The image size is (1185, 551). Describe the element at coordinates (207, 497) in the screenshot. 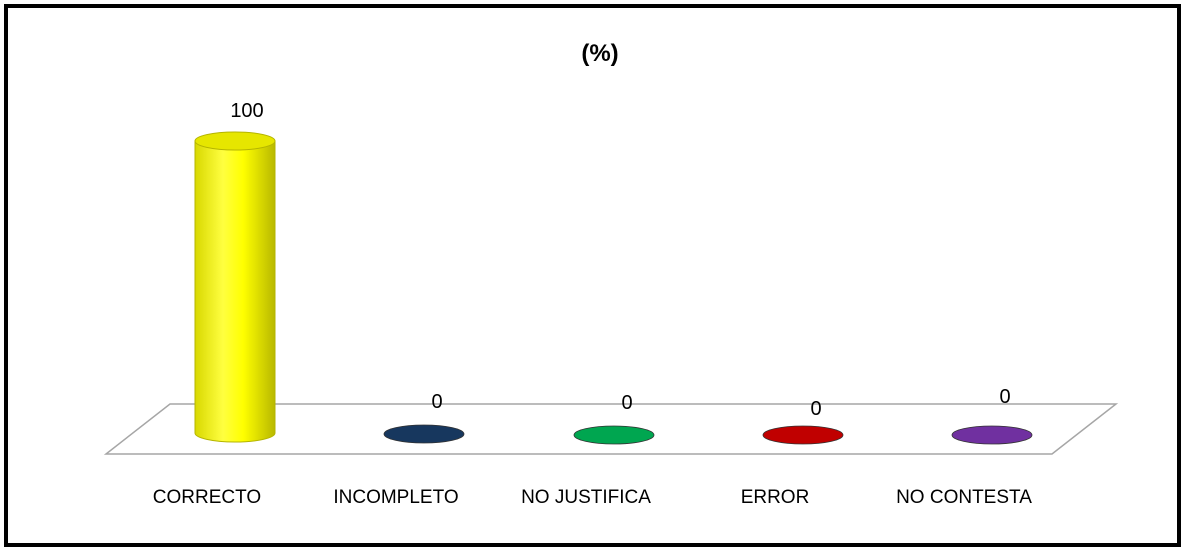

I see `category-label-correcto: CORRECTO` at that location.